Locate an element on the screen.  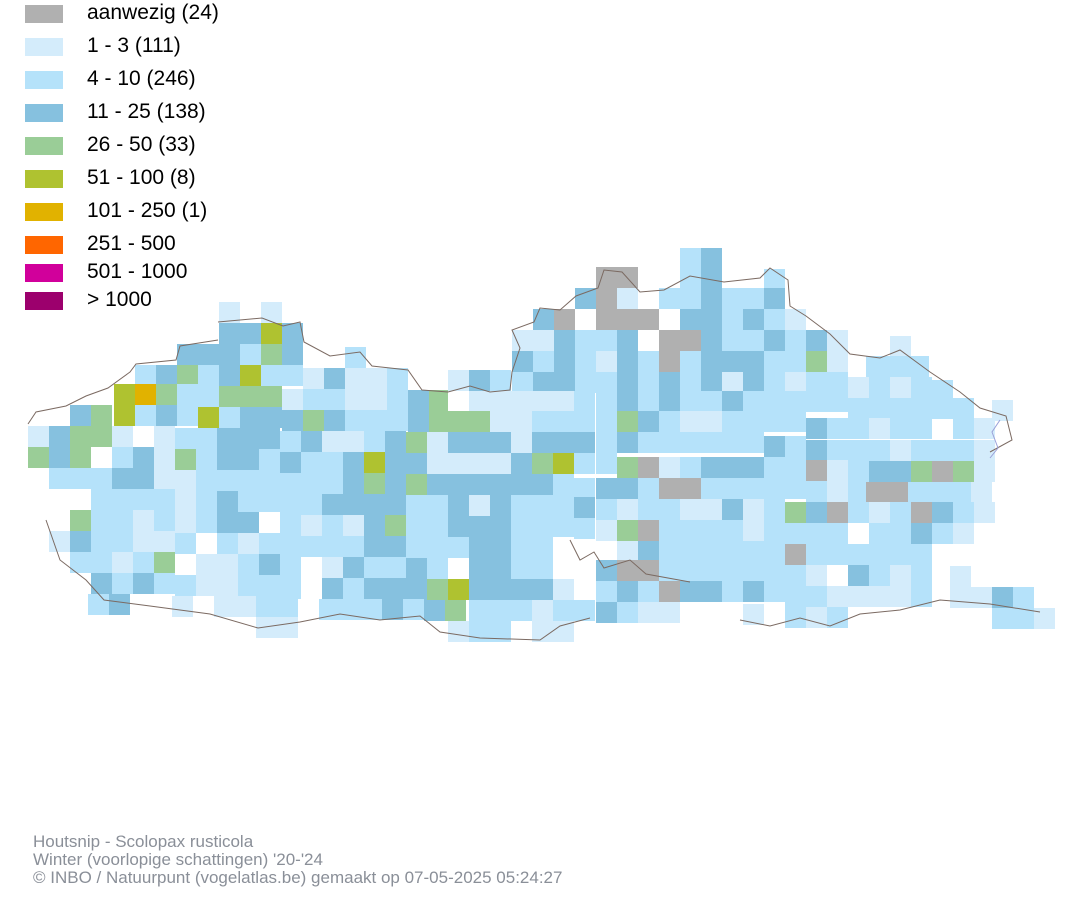
legend-item-101-250: 101 - 250 (1) is located at coordinates (185, 211).